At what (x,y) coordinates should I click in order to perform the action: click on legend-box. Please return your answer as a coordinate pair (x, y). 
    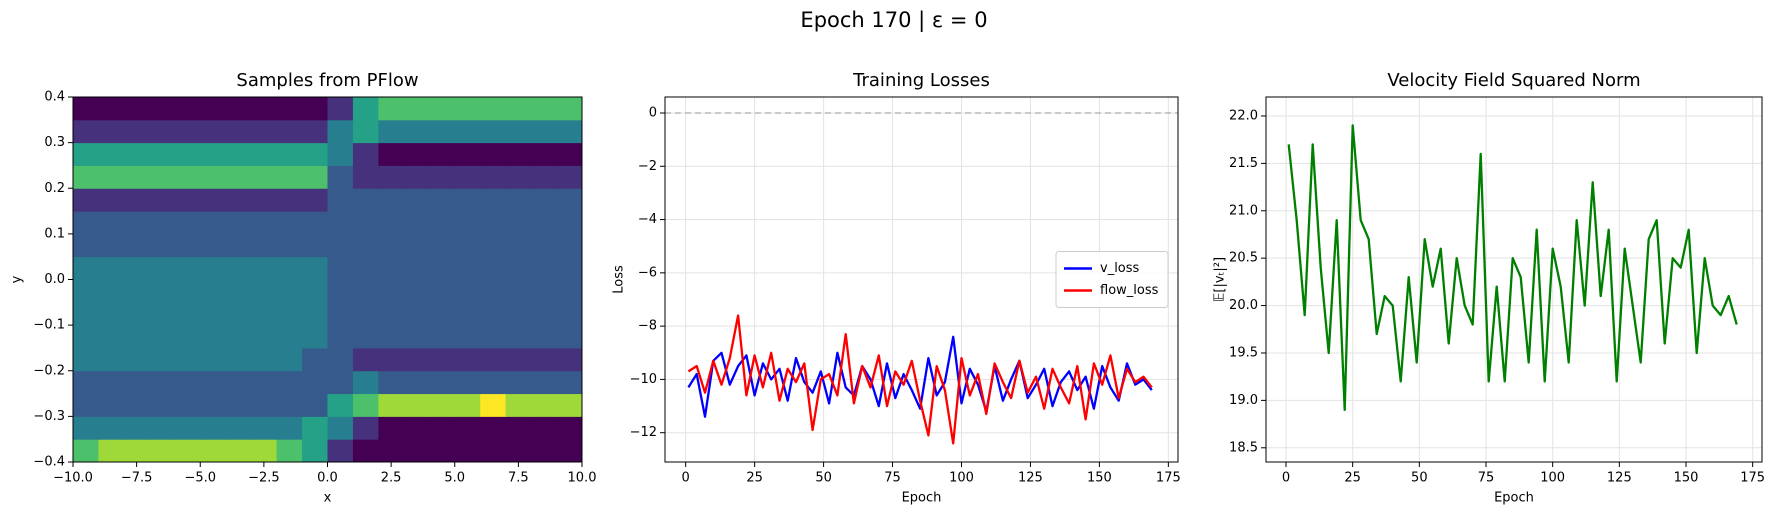
    Looking at the image, I should click on (1112, 279).